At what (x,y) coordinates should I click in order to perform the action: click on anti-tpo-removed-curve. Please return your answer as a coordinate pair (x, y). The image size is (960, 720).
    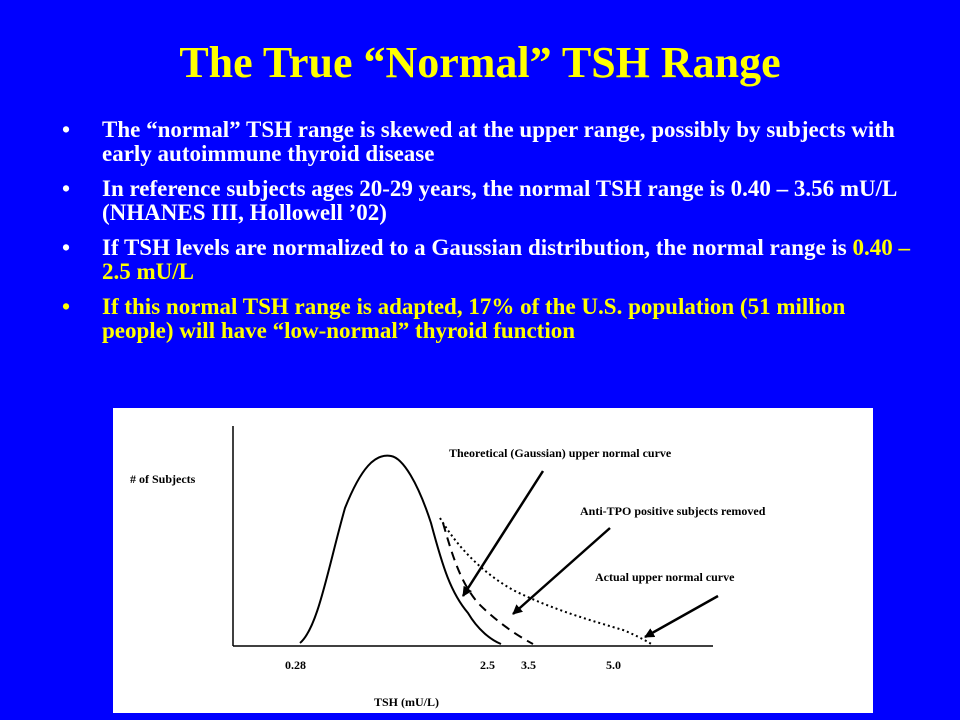
    Looking at the image, I should click on (488, 583).